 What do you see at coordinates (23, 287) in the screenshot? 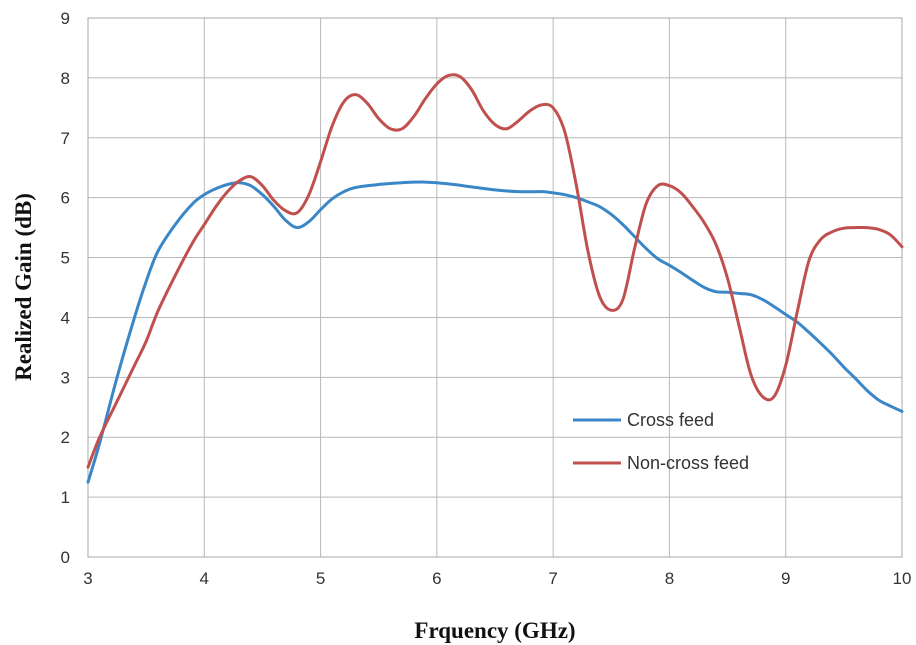
I see `y-axis-title: Realized Gain (dB)` at bounding box center [23, 287].